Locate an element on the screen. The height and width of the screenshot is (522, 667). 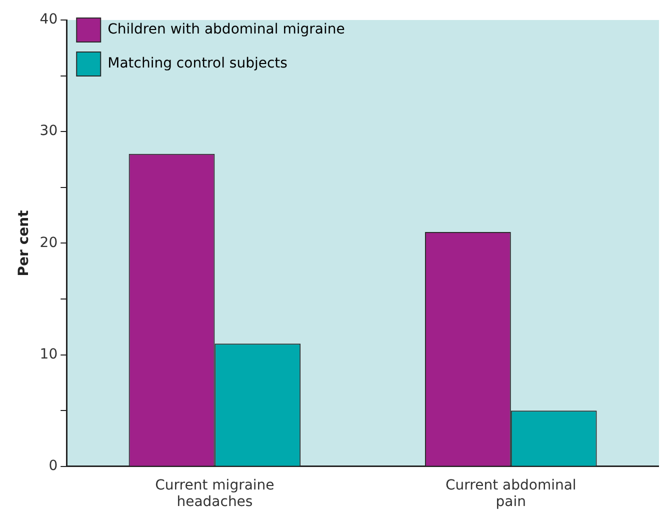
x-tick-label: Current abdominal pain is located at coordinates (510, 493).